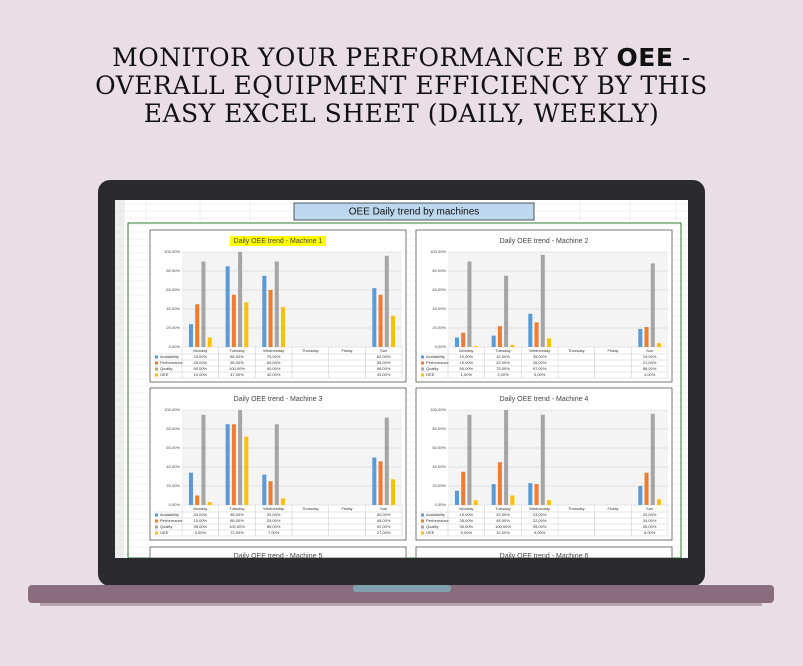 This screenshot has height=666, width=803. Describe the element at coordinates (201, 356) in the screenshot. I see `table-value: 24,00%` at that location.